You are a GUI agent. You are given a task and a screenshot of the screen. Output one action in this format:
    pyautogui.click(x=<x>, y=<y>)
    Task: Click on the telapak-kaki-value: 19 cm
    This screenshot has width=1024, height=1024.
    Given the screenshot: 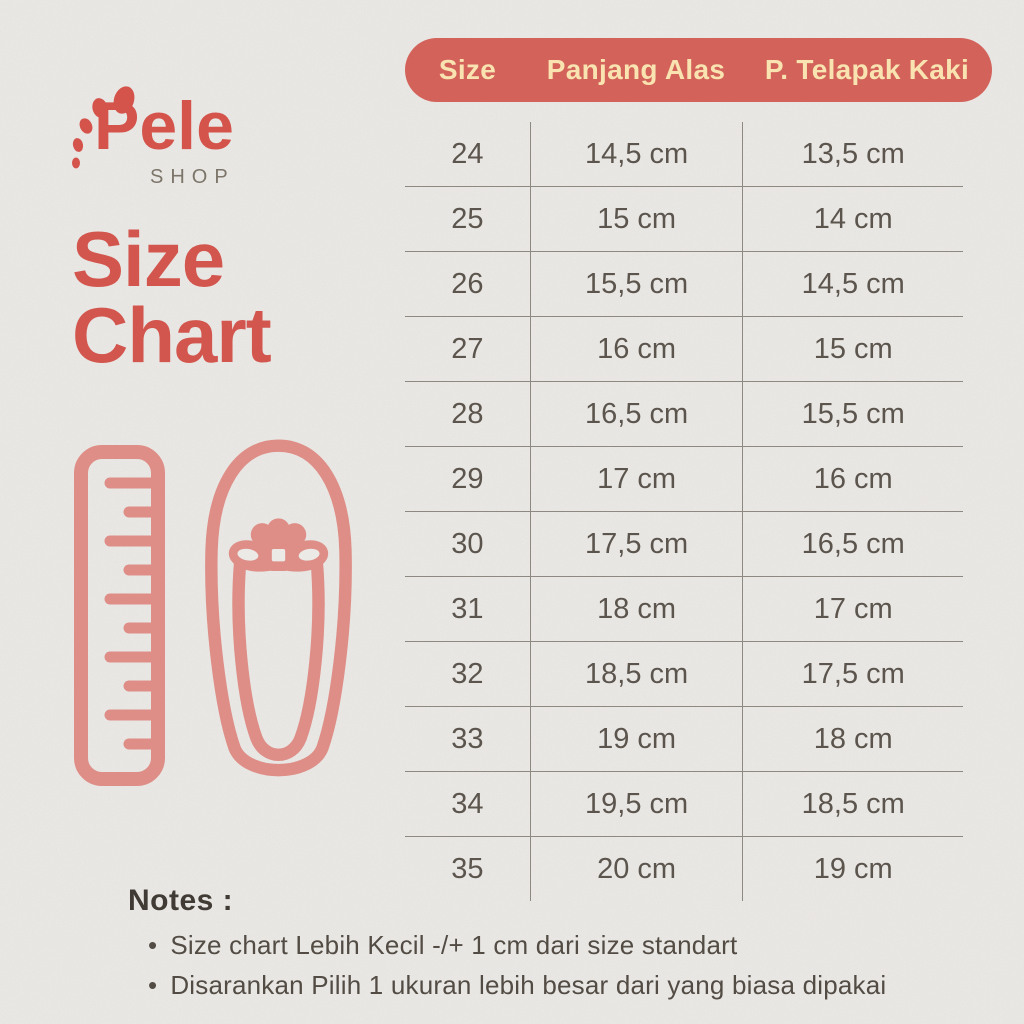 What is the action you would take?
    pyautogui.click(x=853, y=868)
    